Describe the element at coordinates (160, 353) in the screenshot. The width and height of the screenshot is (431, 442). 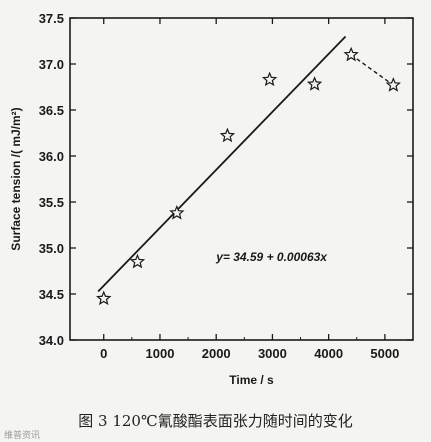
I see `x-tick-label: 1000` at that location.